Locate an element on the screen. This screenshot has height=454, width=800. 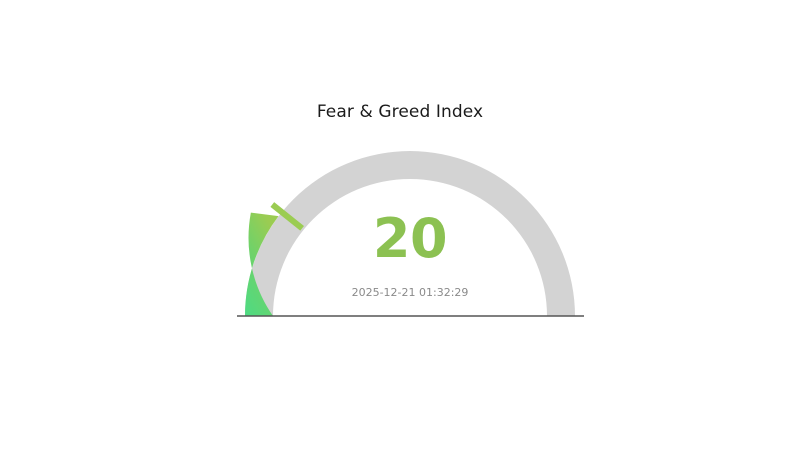
gauge-progress-arc is located at coordinates (261, 264).